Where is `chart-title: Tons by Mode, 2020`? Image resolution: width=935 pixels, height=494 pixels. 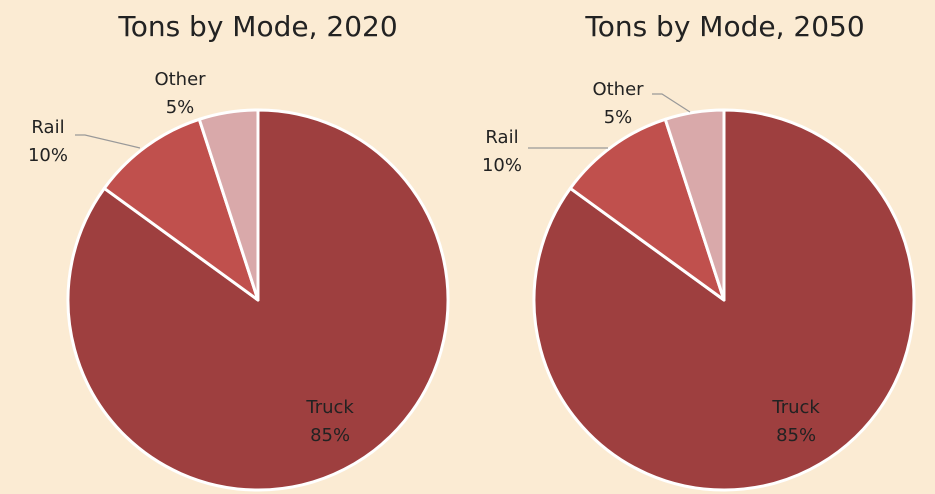
chart-title: Tons by Mode, 2020 is located at coordinates (257, 26).